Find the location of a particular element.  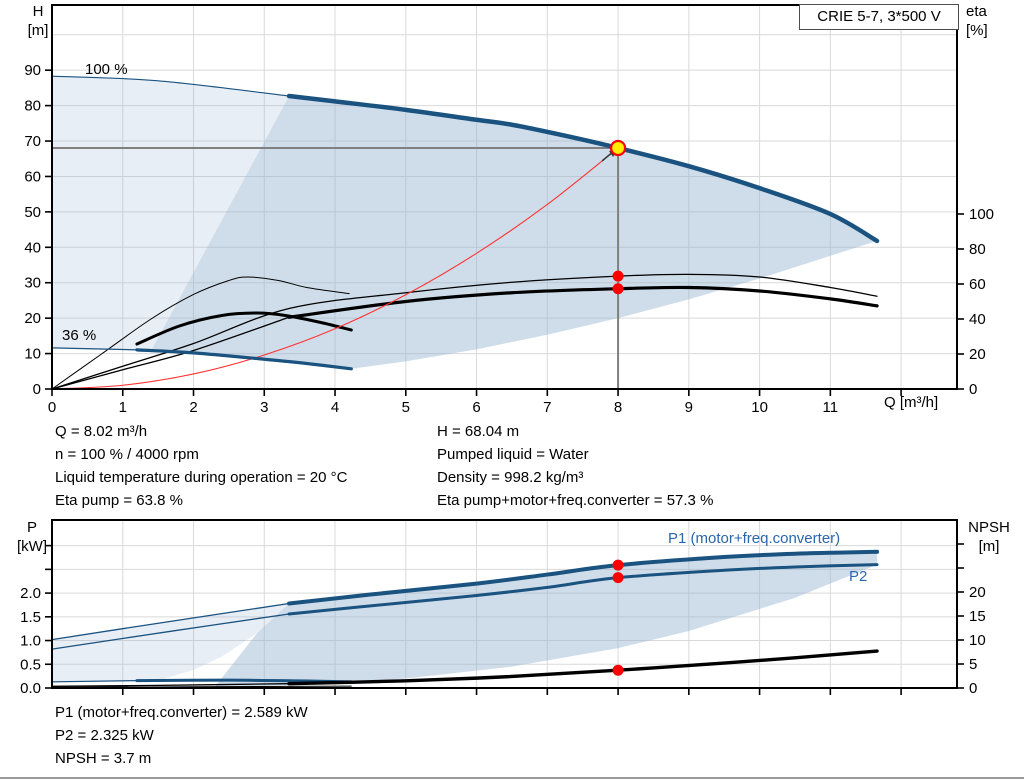

p2-curve-extrapolated is located at coordinates (170, 631).